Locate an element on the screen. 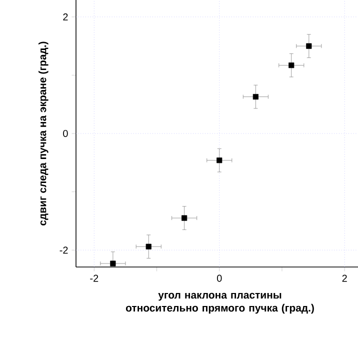  x-tick-label: 0 is located at coordinates (219, 278).